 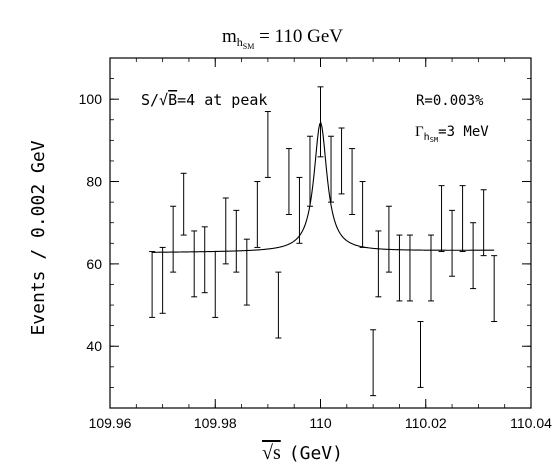 What do you see at coordinates (463, 132) in the screenshot?
I see `gamma-value: =3 MeV` at bounding box center [463, 132].